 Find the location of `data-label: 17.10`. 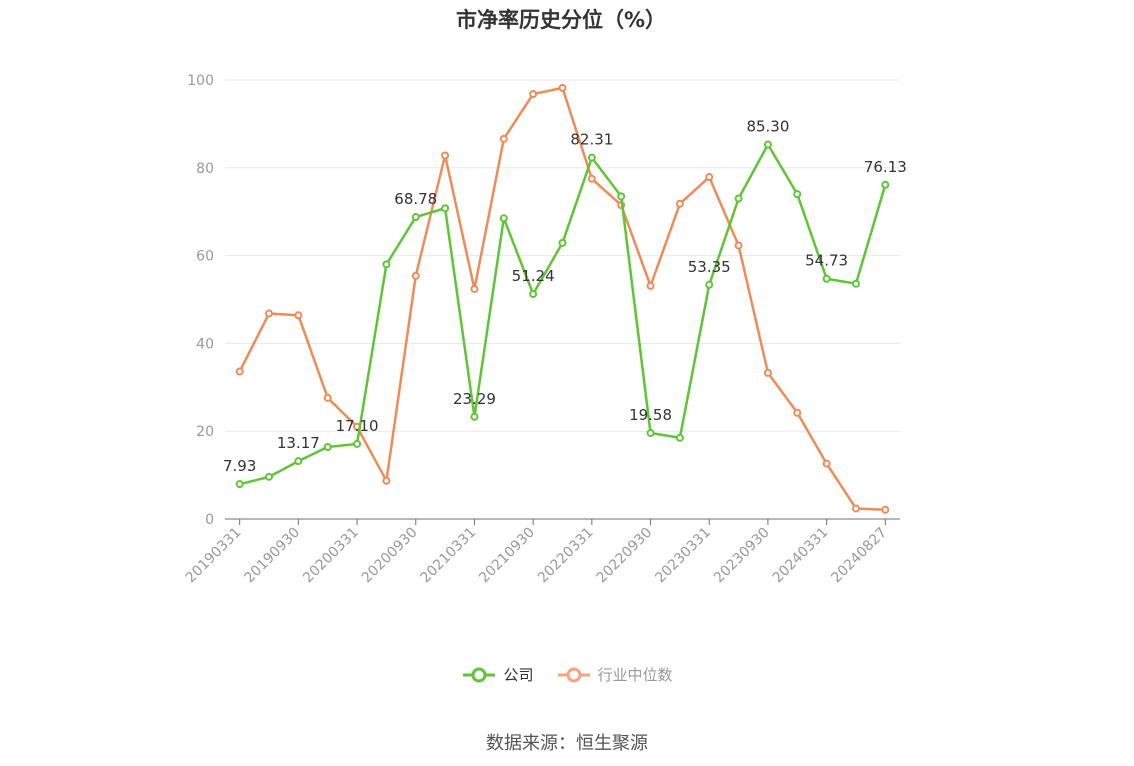

data-label: 17.10 is located at coordinates (357, 426).